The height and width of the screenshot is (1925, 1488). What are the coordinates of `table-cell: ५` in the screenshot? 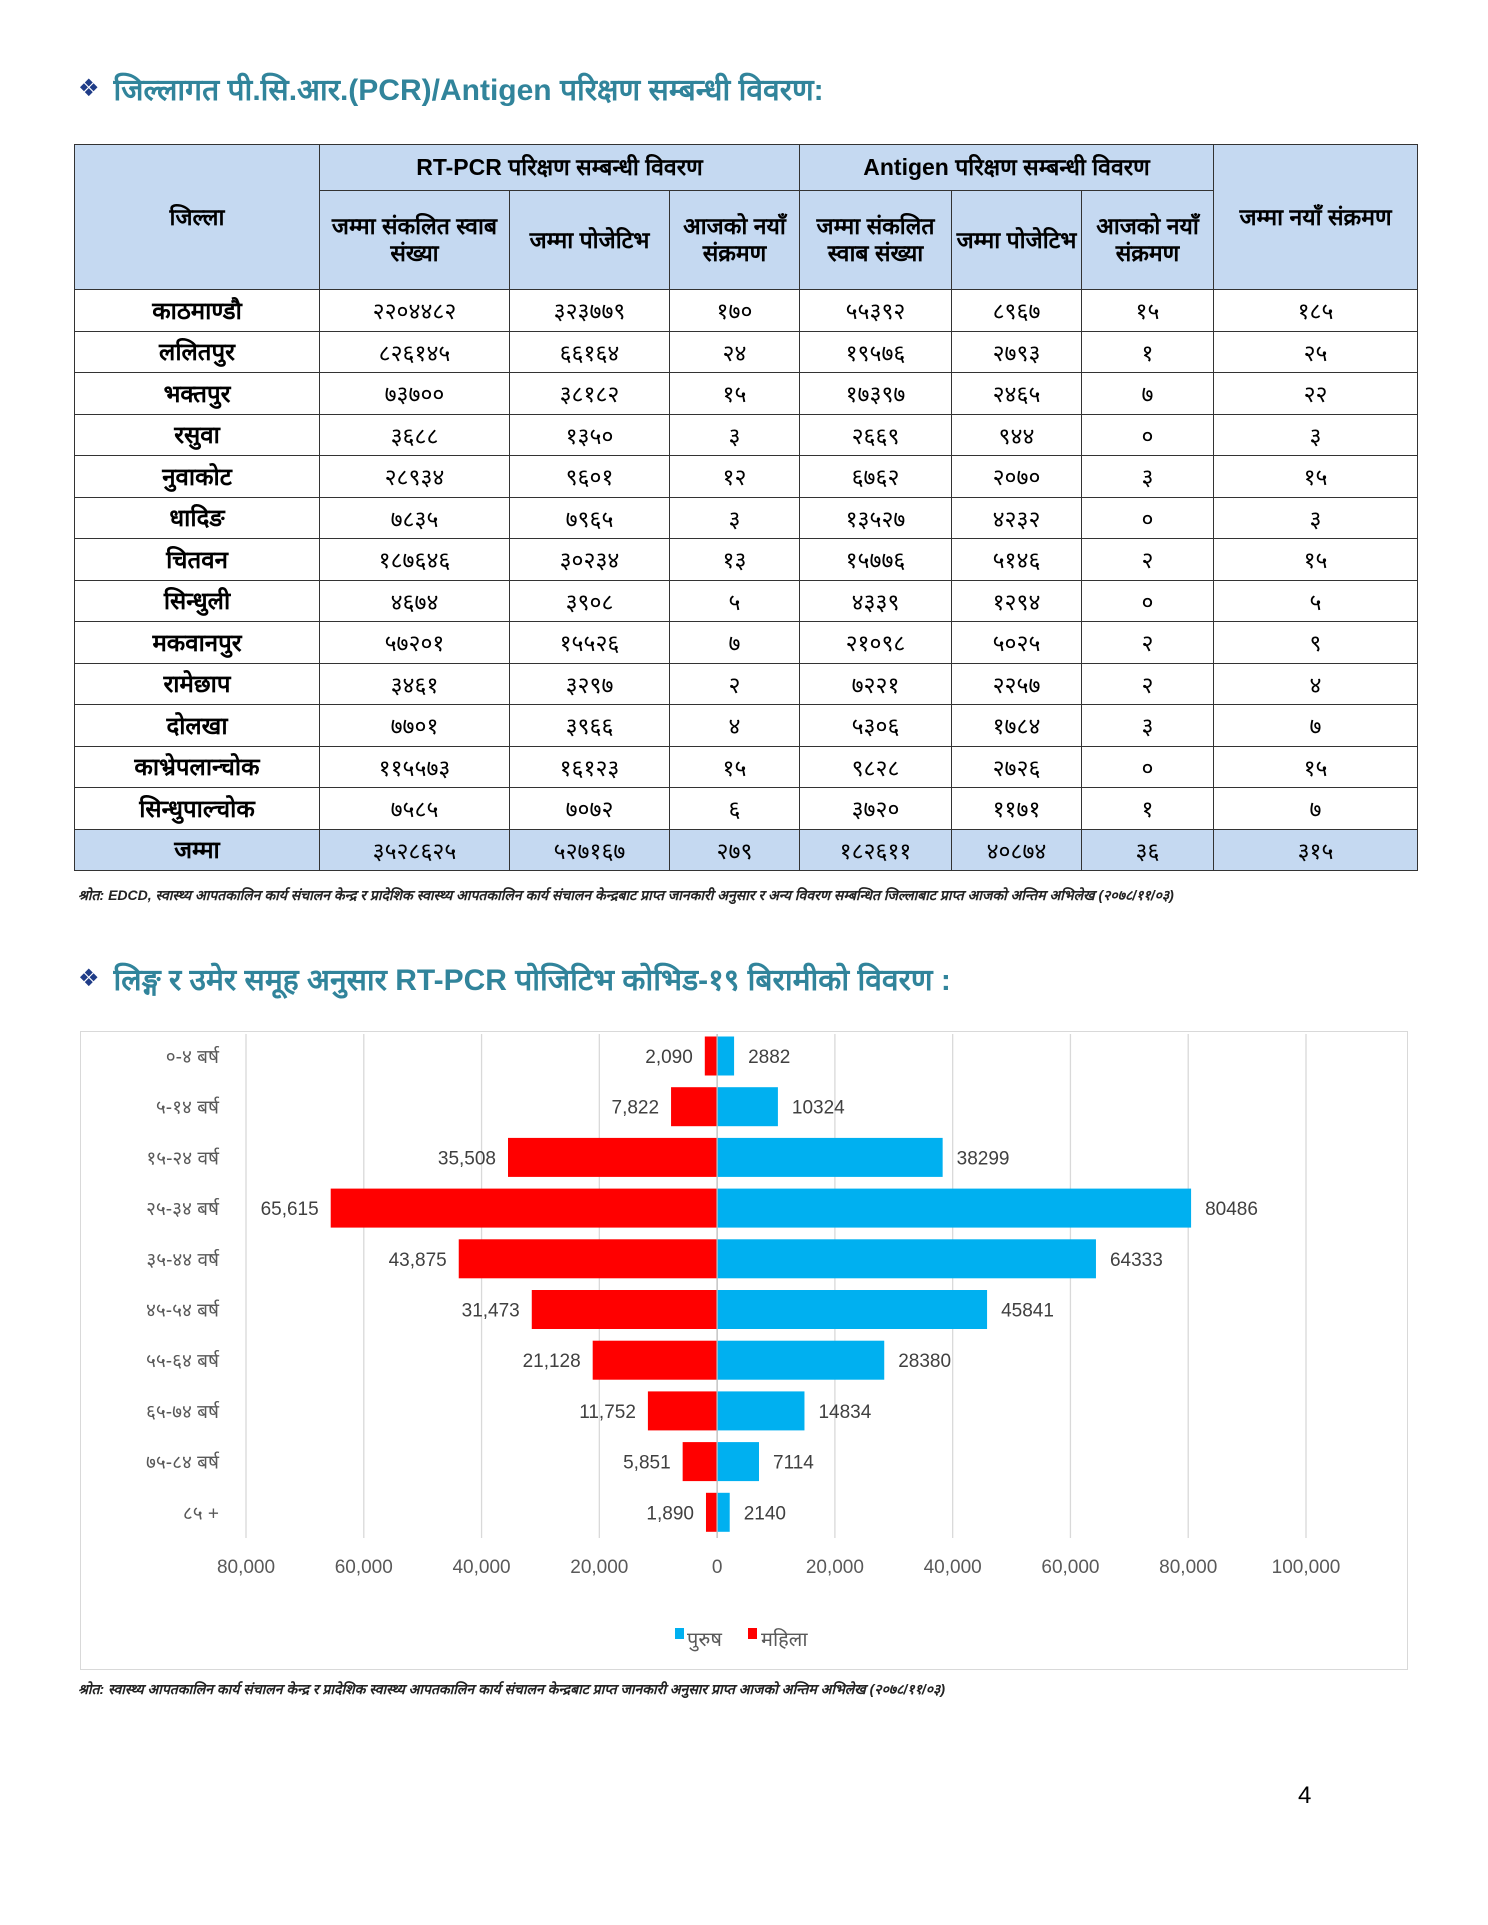 It's located at (734, 600).